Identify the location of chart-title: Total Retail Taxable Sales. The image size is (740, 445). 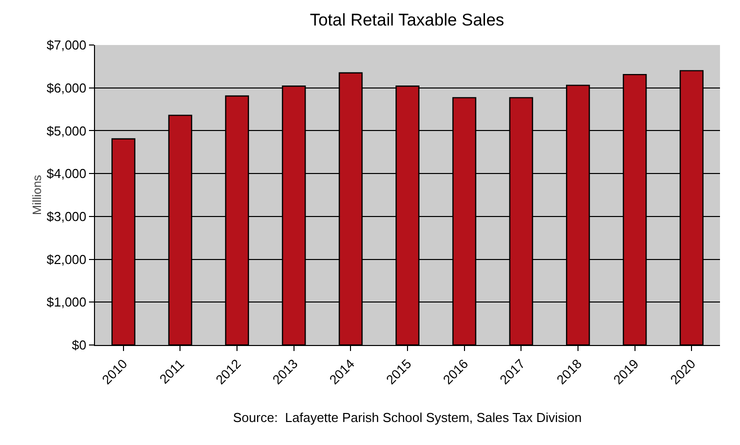
(407, 20).